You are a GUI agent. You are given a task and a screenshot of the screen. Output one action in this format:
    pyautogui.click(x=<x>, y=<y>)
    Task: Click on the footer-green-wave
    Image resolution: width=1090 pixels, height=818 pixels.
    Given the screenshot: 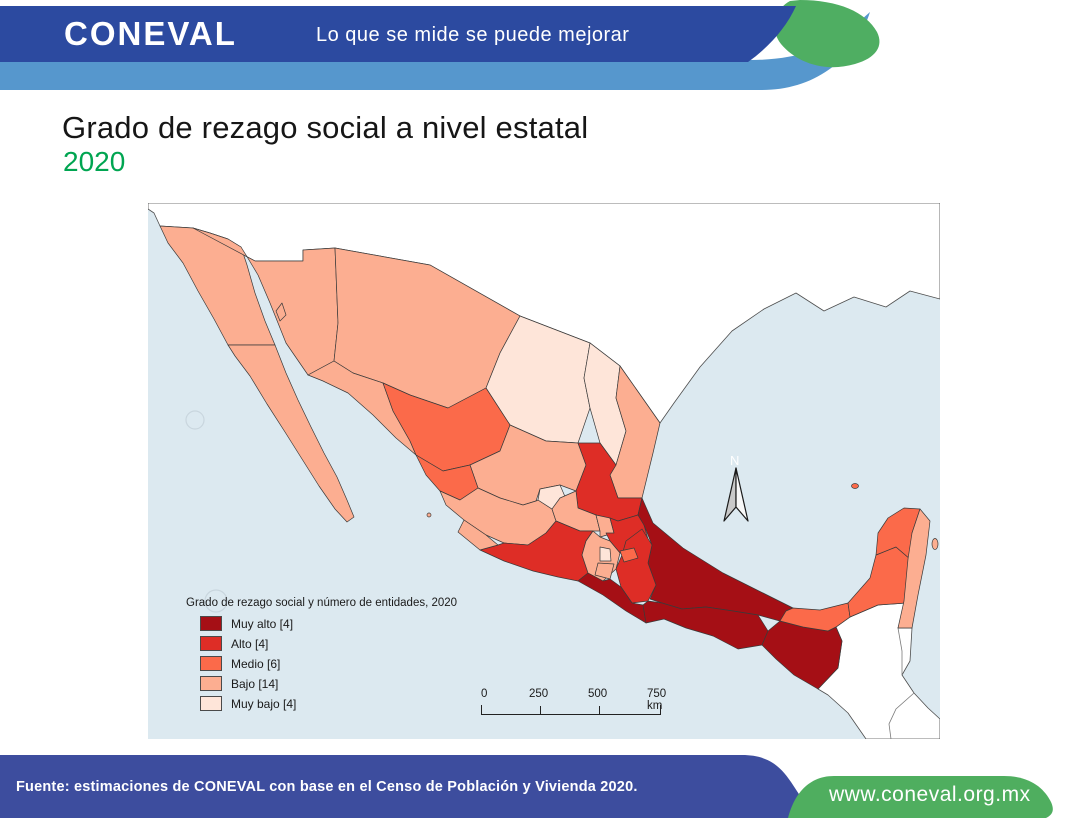 What is the action you would take?
    pyautogui.click(x=920, y=797)
    